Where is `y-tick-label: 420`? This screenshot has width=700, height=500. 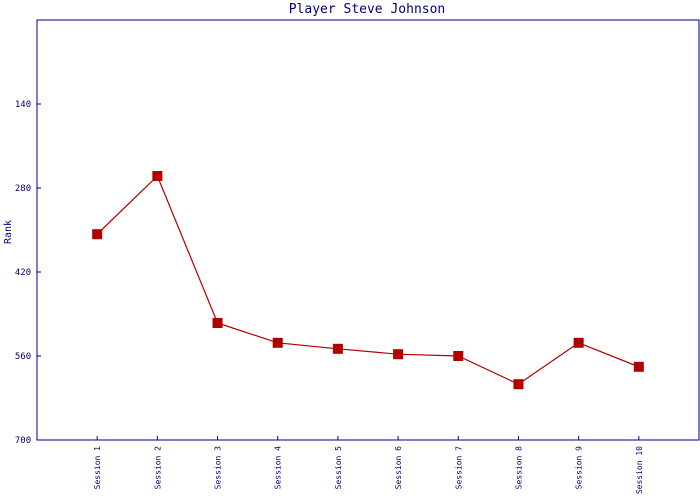 y-tick-label: 420 is located at coordinates (23, 273).